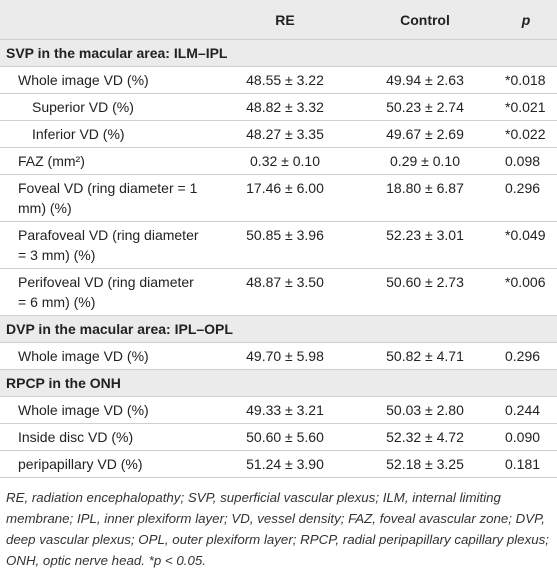 The image size is (557, 583). Describe the element at coordinates (285, 292) in the screenshot. I see `cell-value: 48.87 ± 3.50` at that location.